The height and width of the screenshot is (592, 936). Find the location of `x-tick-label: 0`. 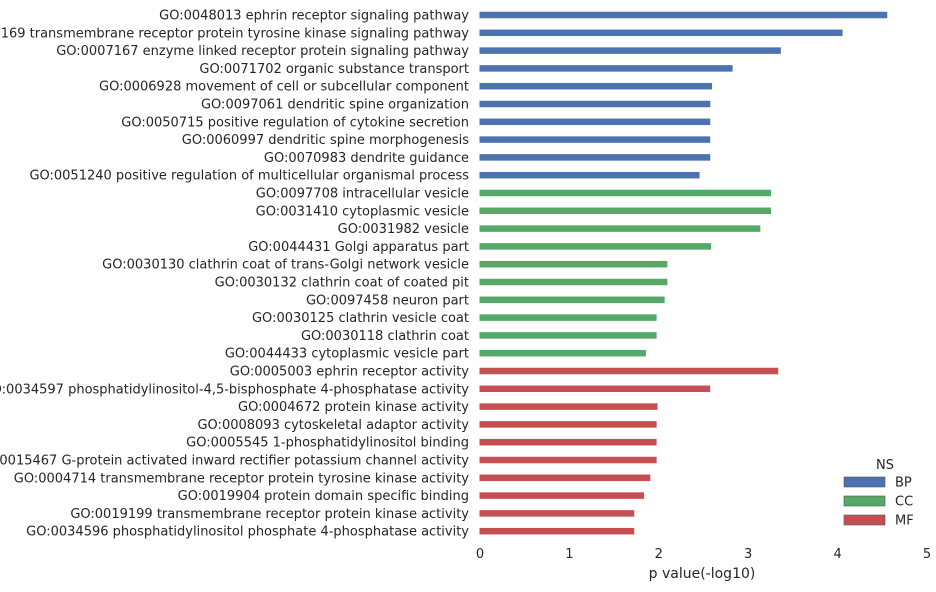

x-tick-label: 0 is located at coordinates (480, 554).